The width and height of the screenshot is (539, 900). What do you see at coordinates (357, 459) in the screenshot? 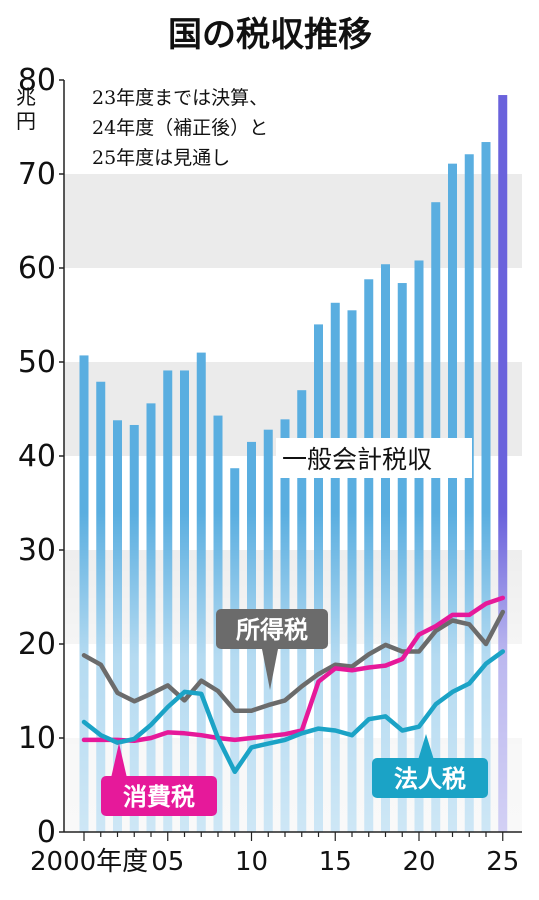
I see `label-general-revenue-text: 一般会計税収` at bounding box center [357, 459].